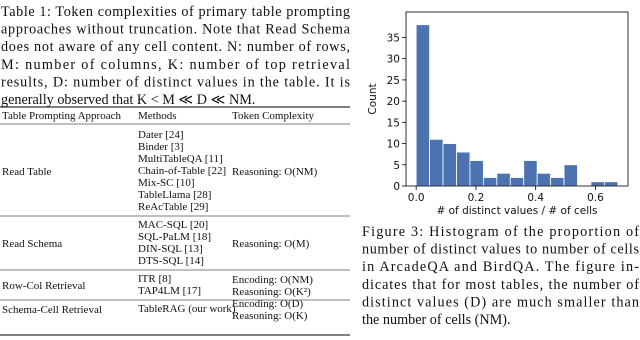  I want to click on complexity: Reasoning: O(K²), so click(271, 292).